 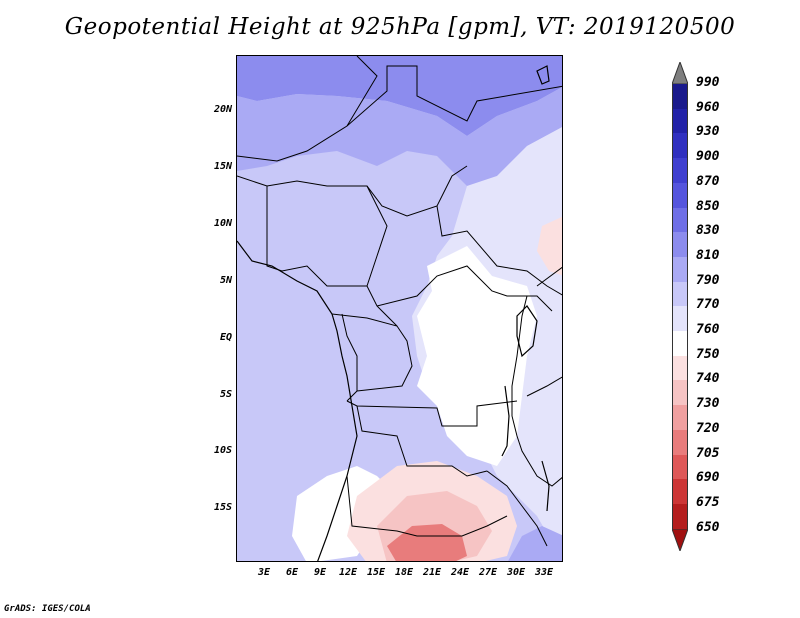 I want to click on atlantic-coast, so click(x=297, y=400).